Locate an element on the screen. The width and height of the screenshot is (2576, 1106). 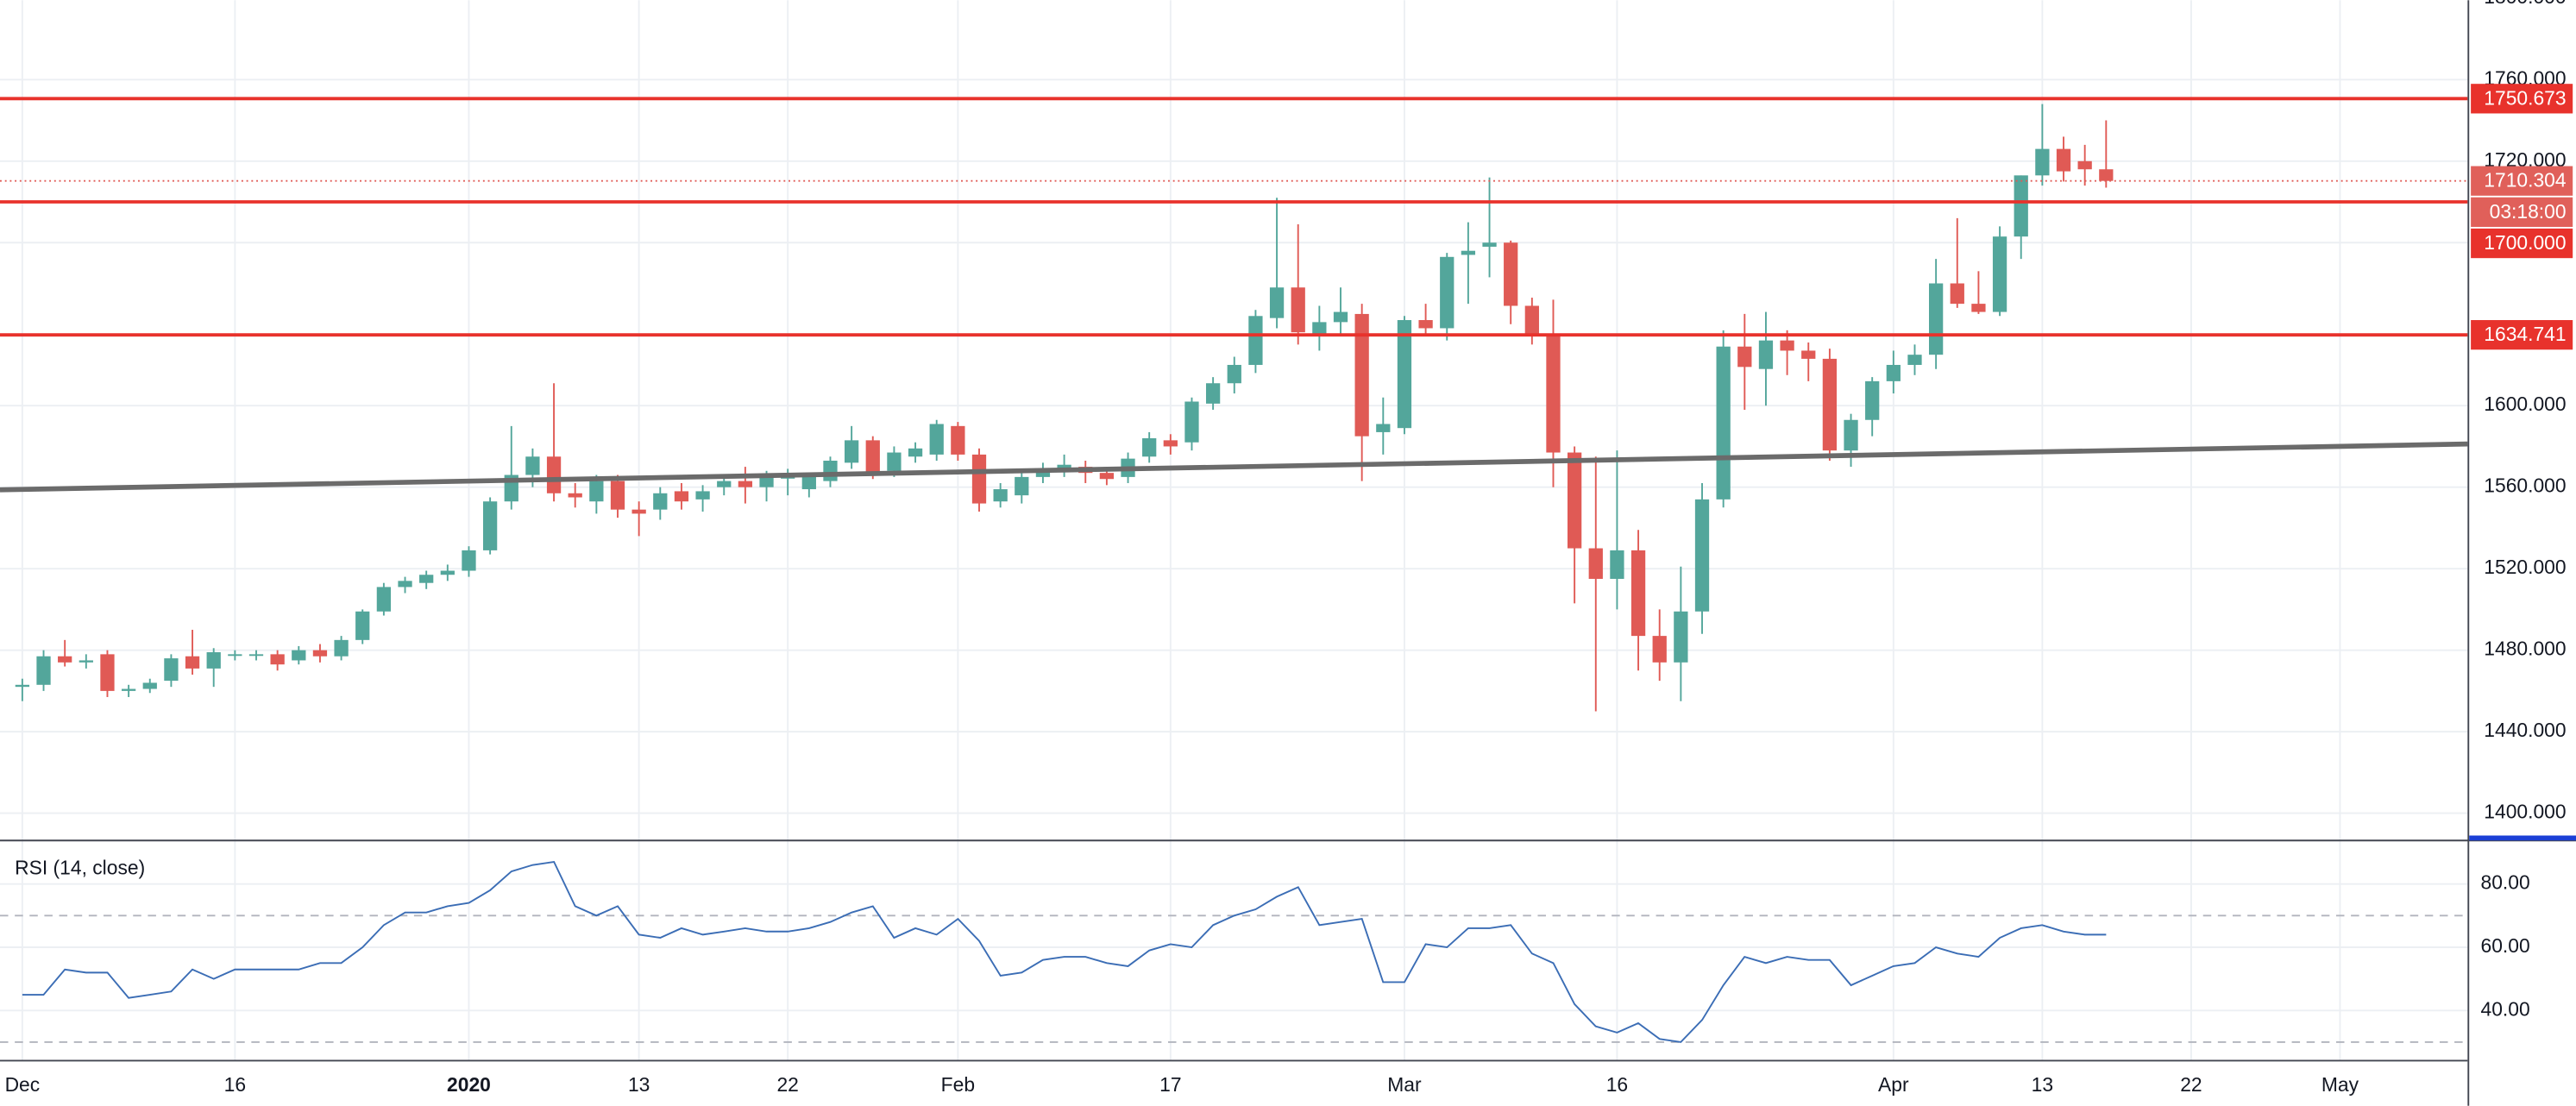
rsi-tick-label: 60.00 is located at coordinates (2505, 946).